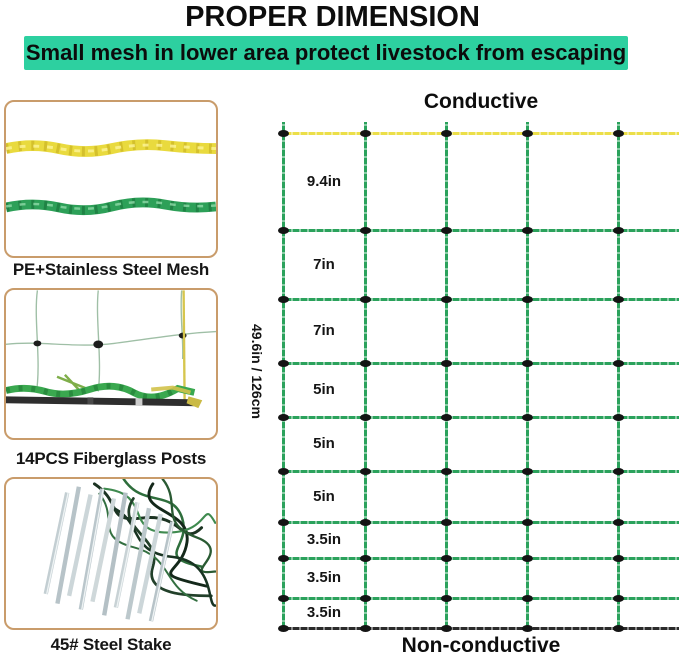 Image resolution: width=679 pixels, height=658 pixels. I want to click on feature-caption-mesh: PE+Stainless Steel Mesh, so click(111, 269).